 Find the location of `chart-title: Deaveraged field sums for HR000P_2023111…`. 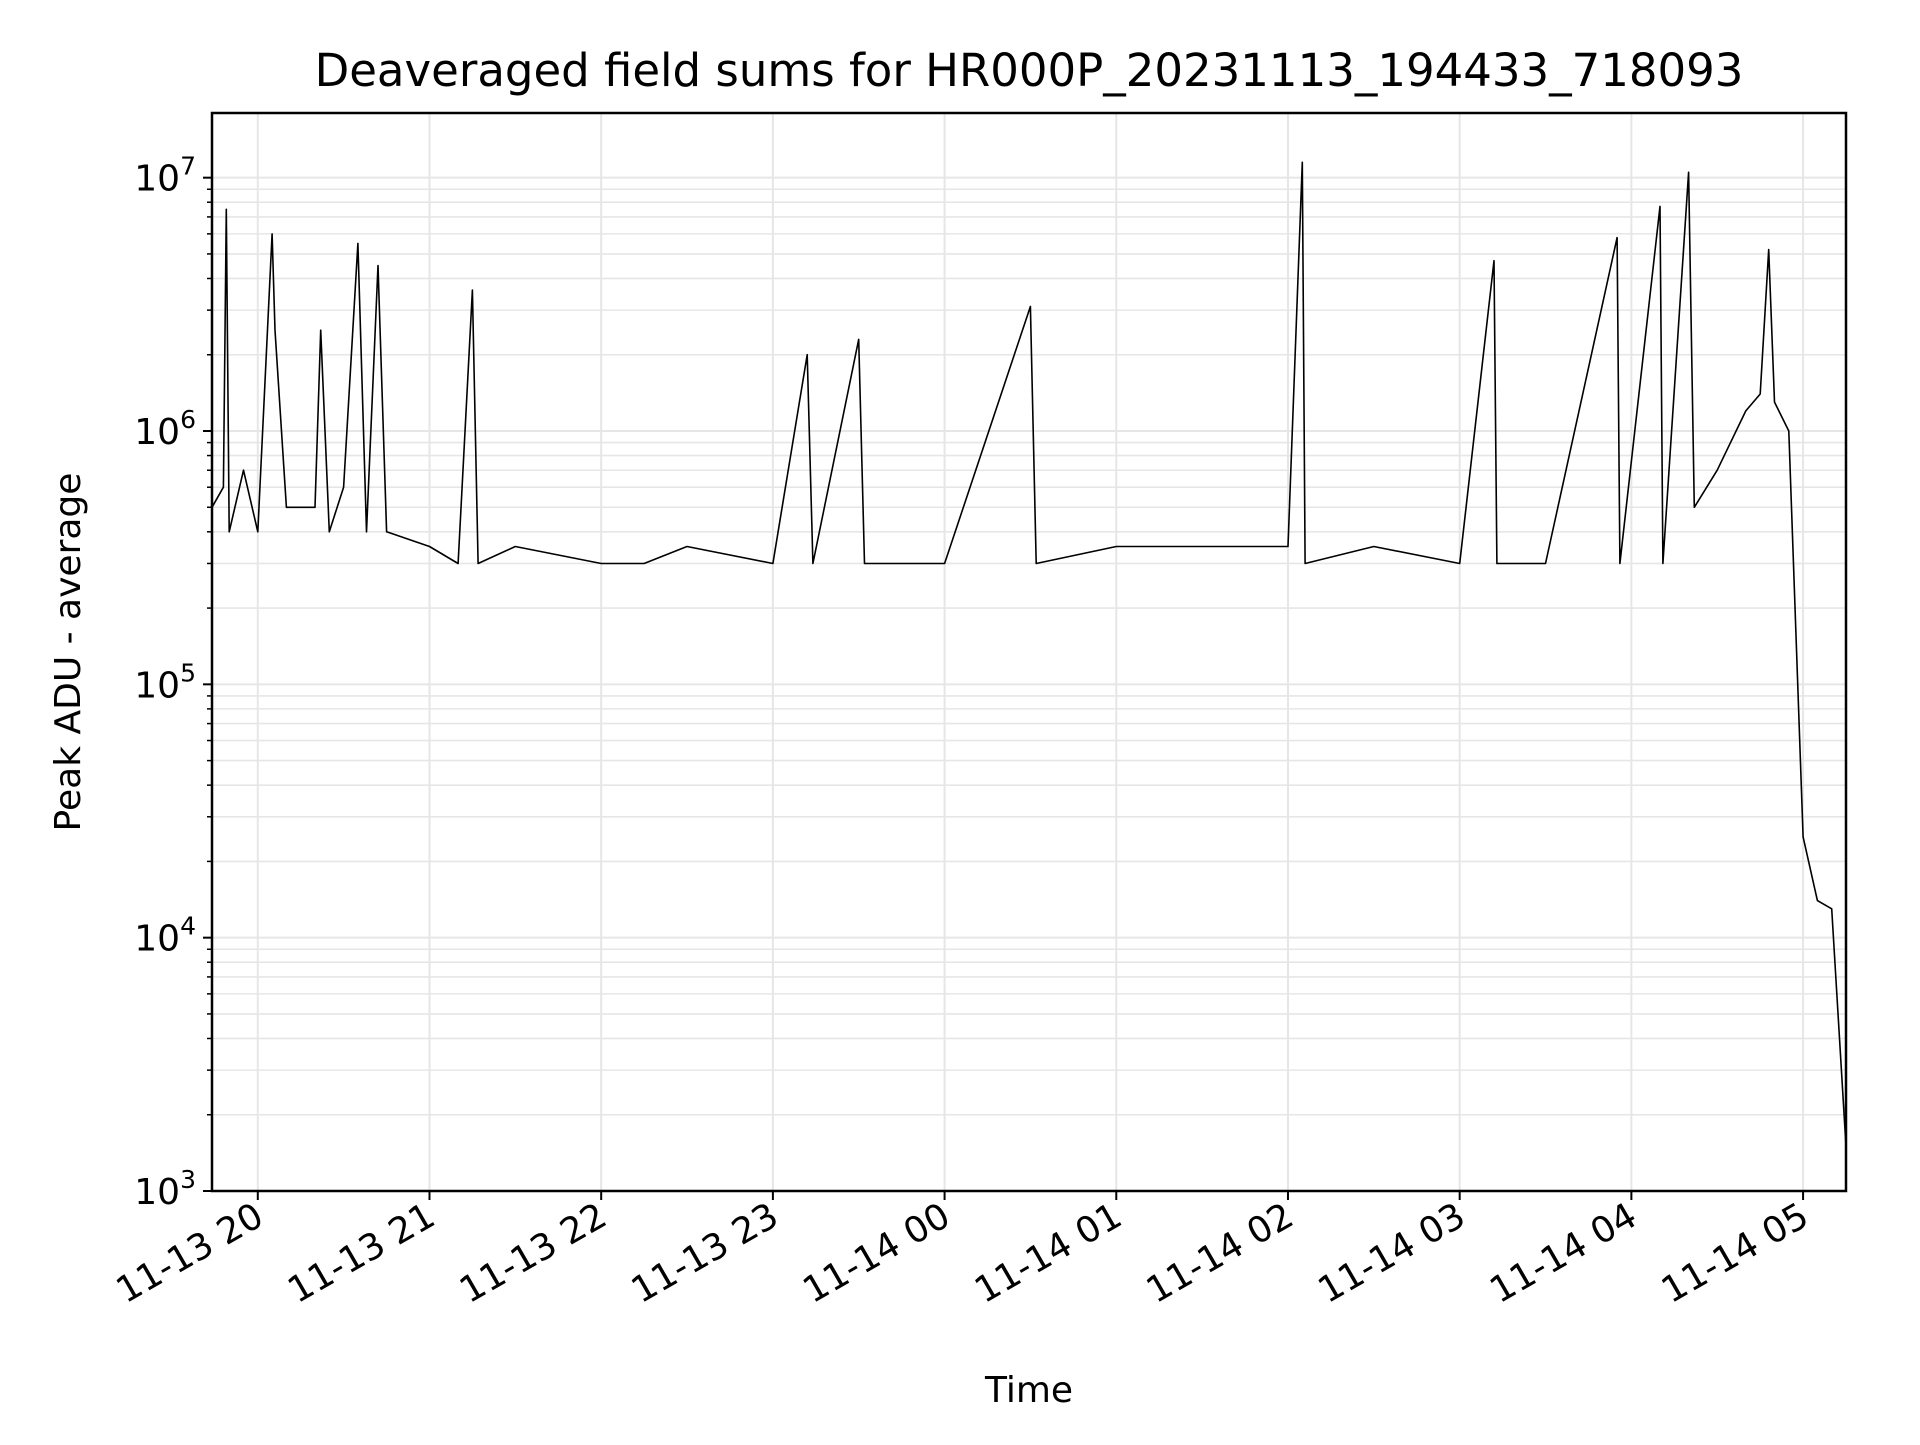

chart-title: Deaveraged field sums for HR000P_2023111… is located at coordinates (1029, 70).